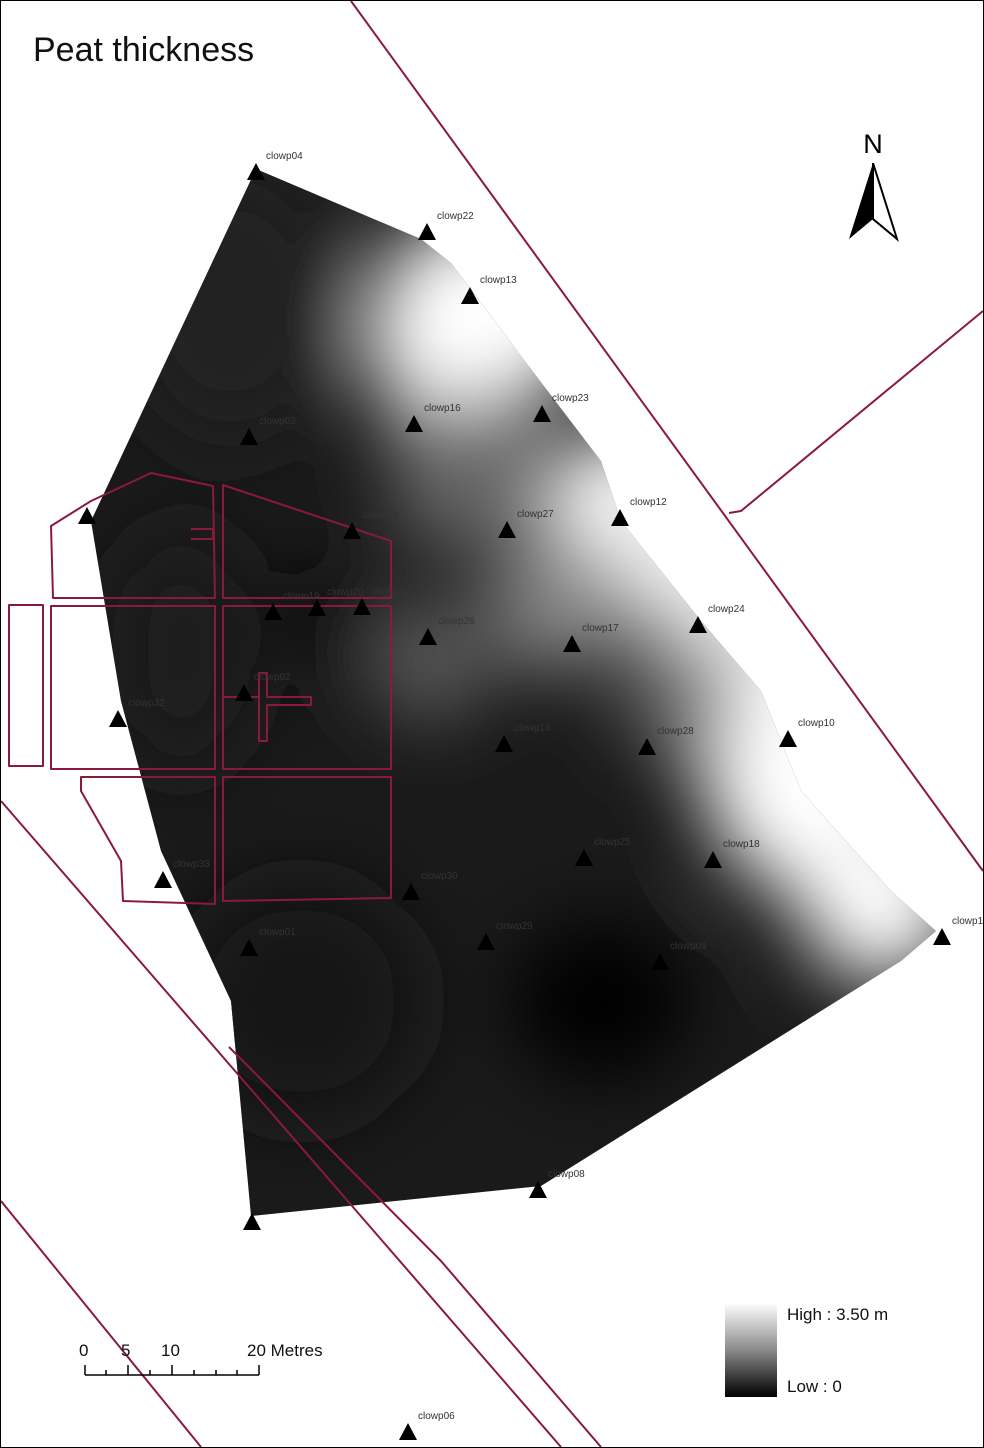 The height and width of the screenshot is (1448, 984). What do you see at coordinates (172, 1370) in the screenshot?
I see `scale-bar-ruler` at bounding box center [172, 1370].